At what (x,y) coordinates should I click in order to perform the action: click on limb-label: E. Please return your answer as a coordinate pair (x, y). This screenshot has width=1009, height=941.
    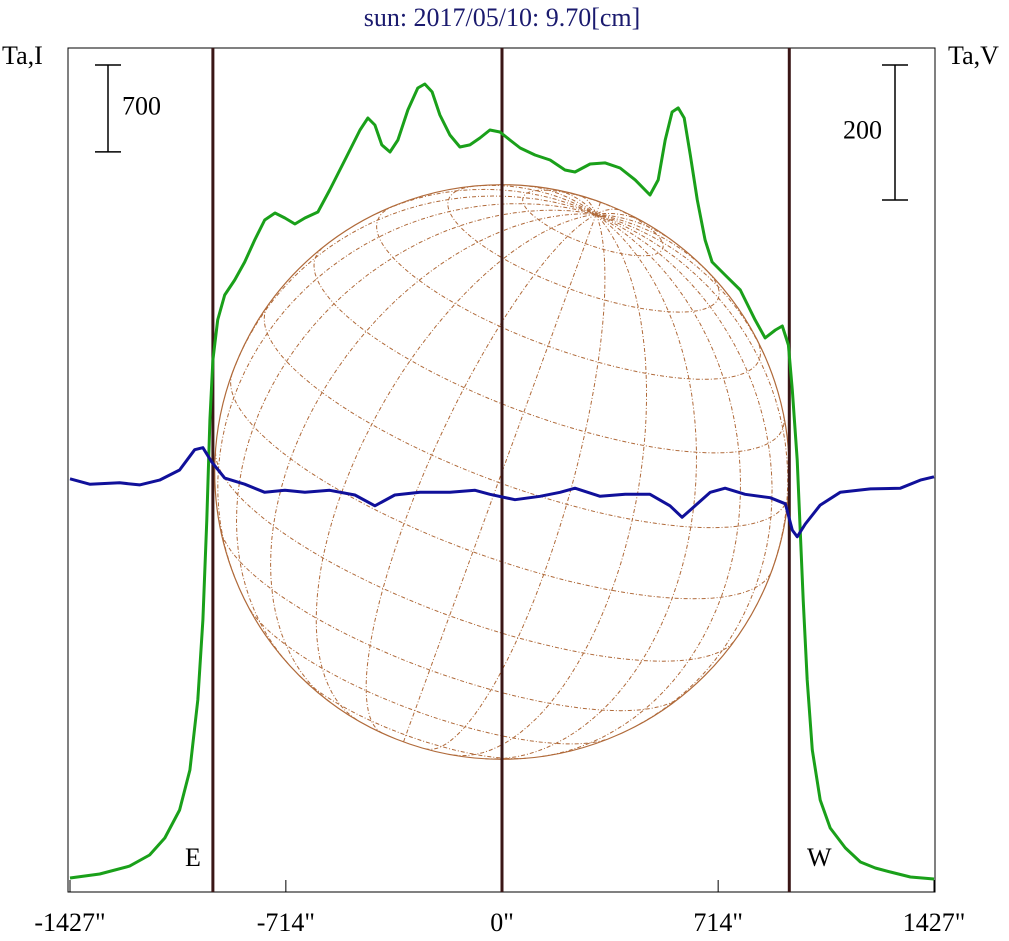
    Looking at the image, I should click on (193, 857).